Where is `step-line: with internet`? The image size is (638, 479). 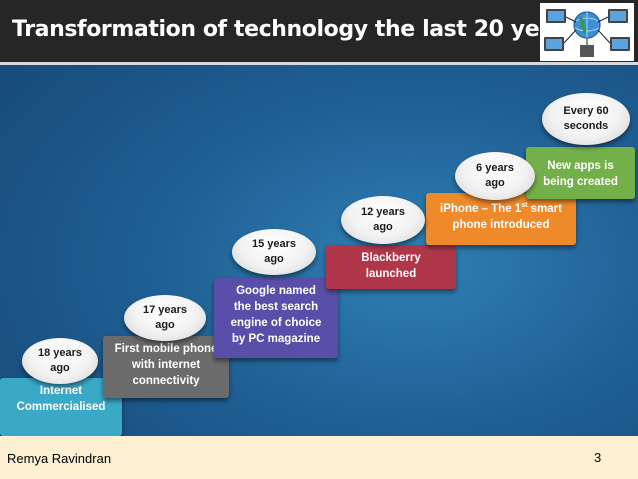
step-line: with internet is located at coordinates (166, 365).